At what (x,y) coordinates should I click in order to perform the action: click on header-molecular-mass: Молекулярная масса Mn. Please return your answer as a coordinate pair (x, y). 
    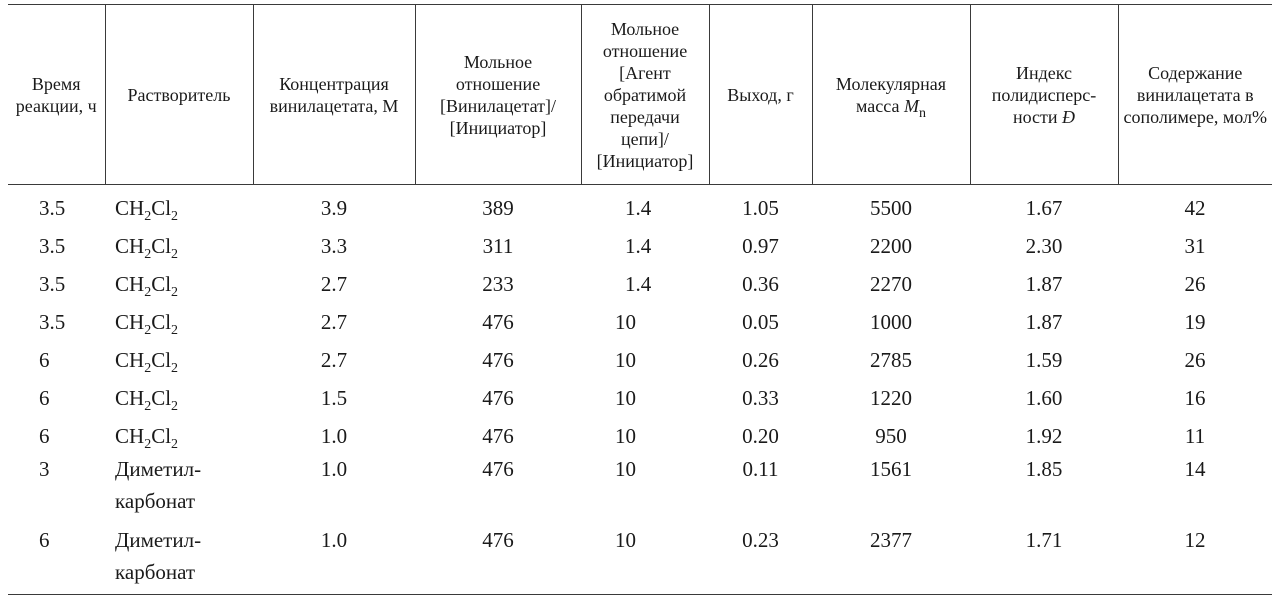
    Looking at the image, I should click on (890, 94).